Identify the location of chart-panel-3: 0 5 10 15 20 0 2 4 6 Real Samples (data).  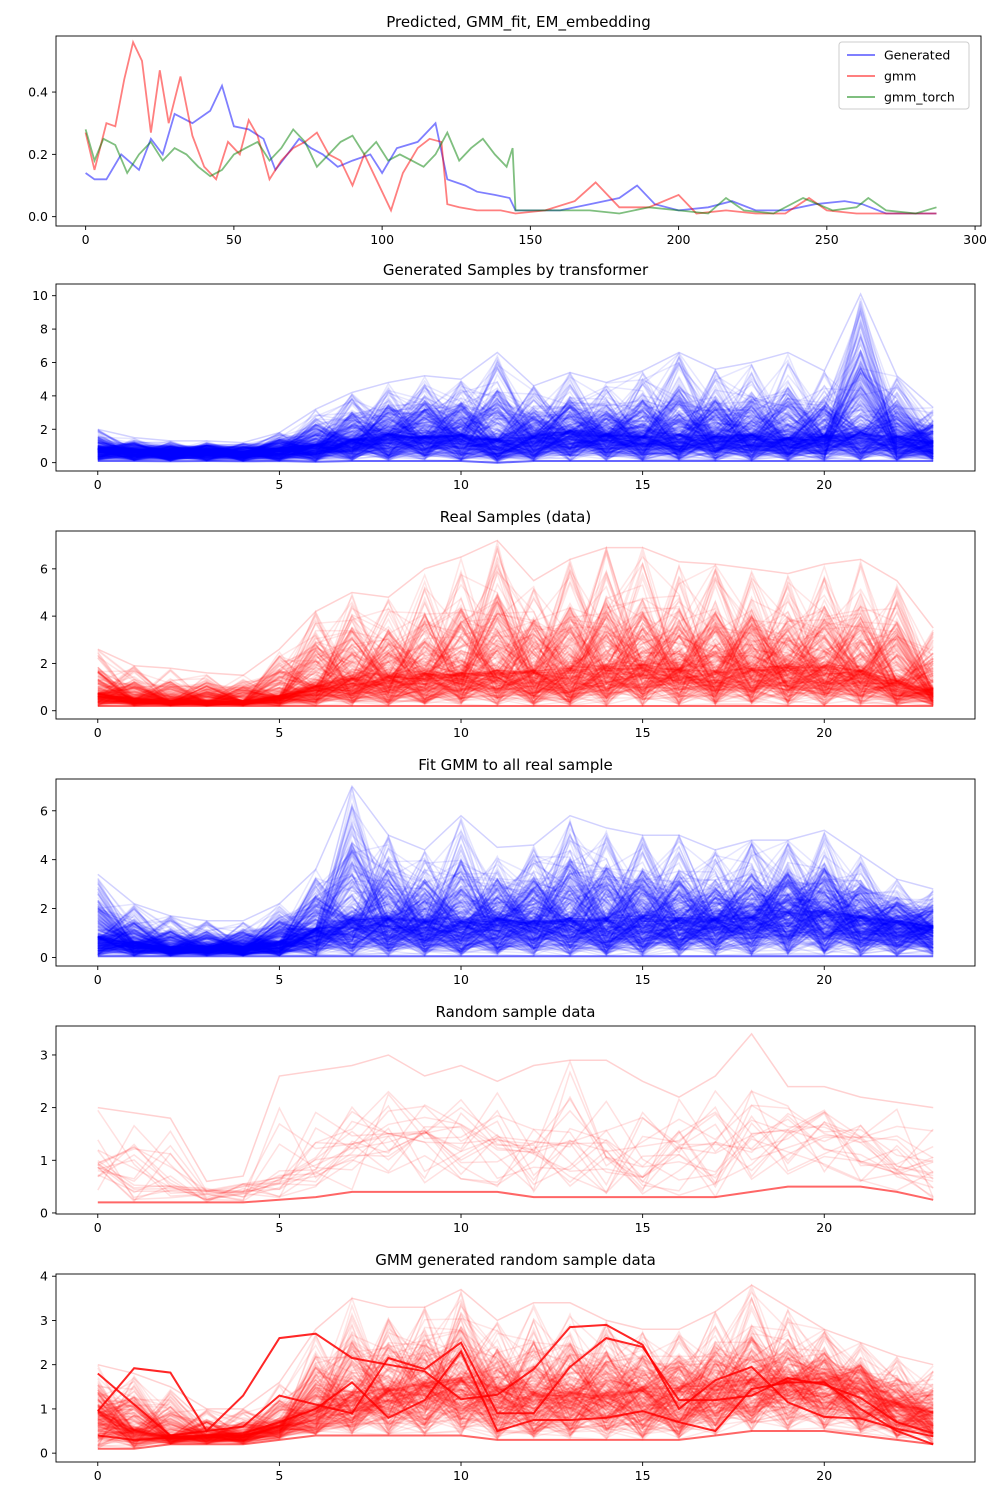
(508, 624).